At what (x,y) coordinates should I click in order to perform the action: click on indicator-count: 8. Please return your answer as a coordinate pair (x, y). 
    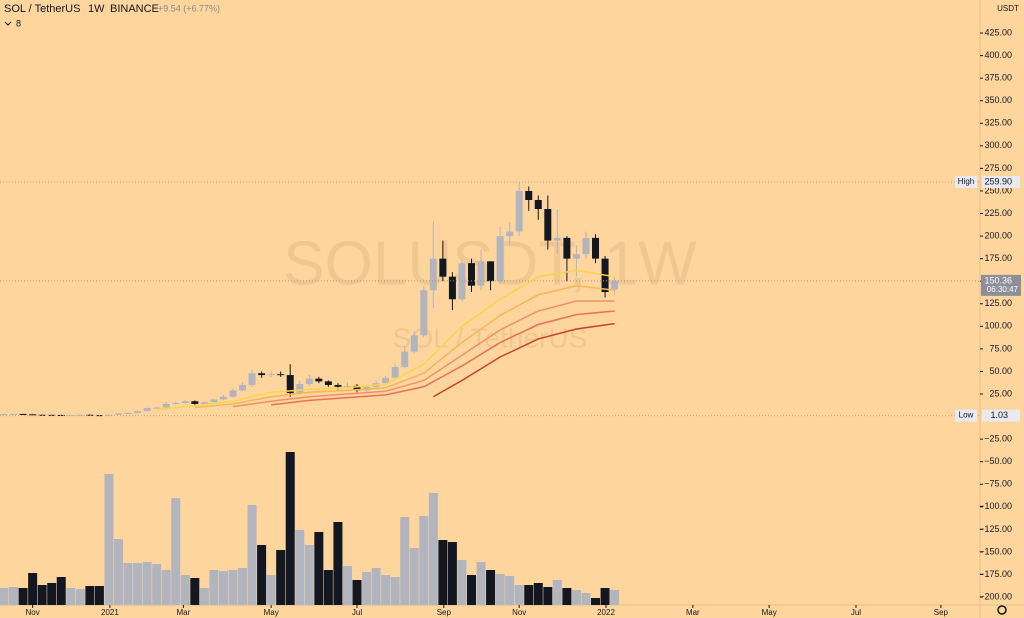
    Looking at the image, I should click on (18, 23).